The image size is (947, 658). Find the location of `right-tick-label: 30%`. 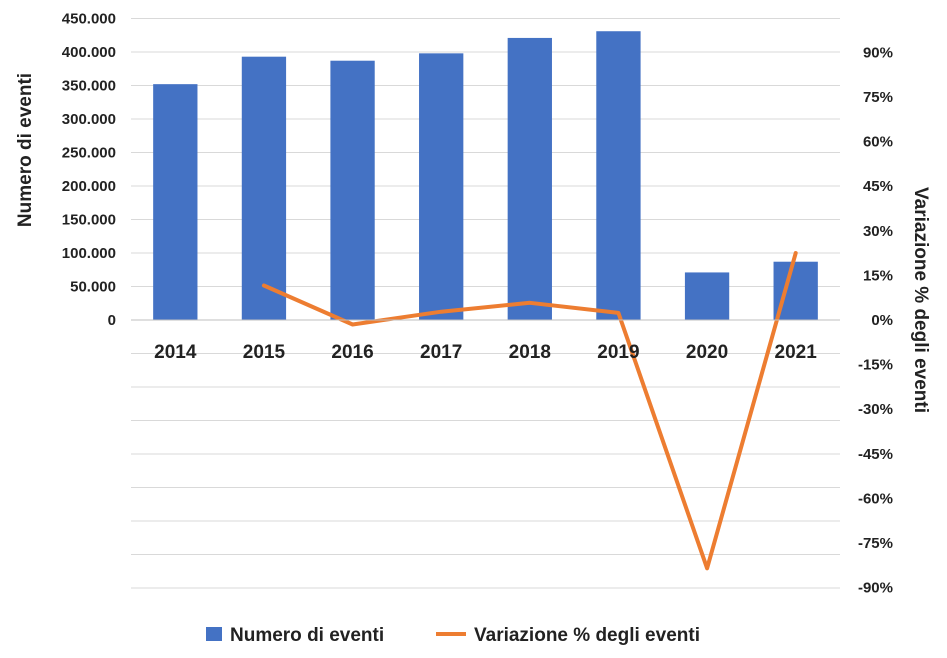

right-tick-label: 30% is located at coordinates (878, 231).